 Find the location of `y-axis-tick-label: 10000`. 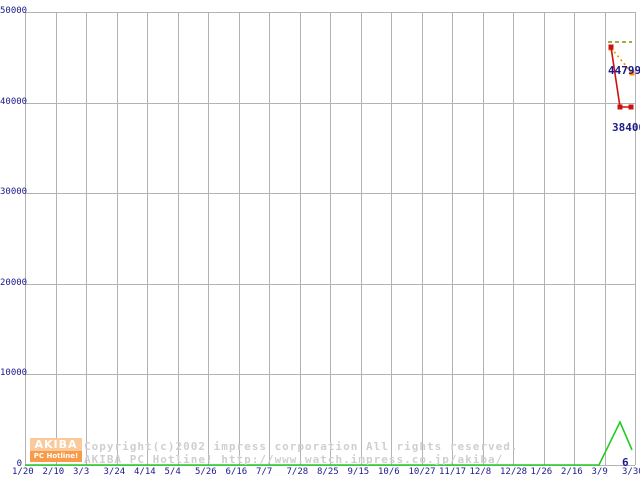

y-axis-tick-label: 10000 is located at coordinates (14, 373).